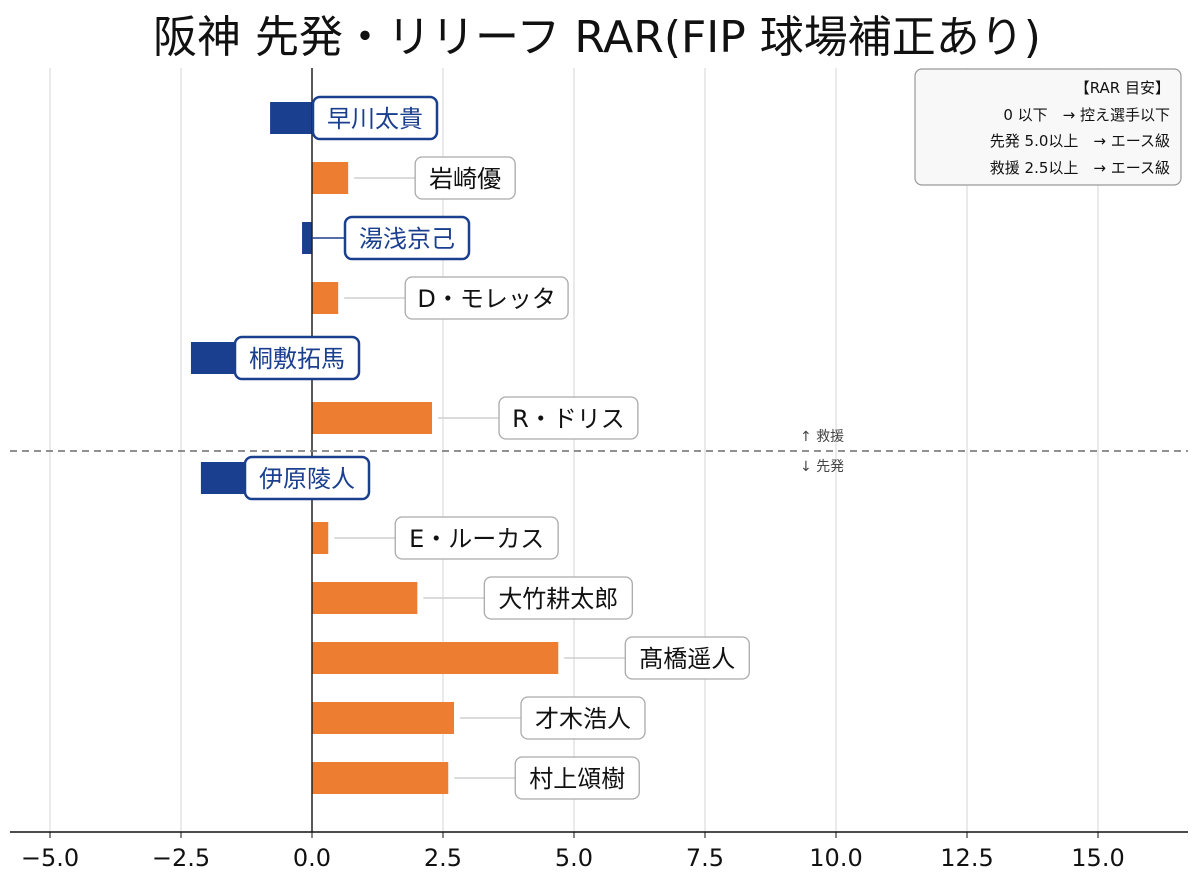  What do you see at coordinates (574, 858) in the screenshot?
I see `x-tick-label: 5.0` at bounding box center [574, 858].